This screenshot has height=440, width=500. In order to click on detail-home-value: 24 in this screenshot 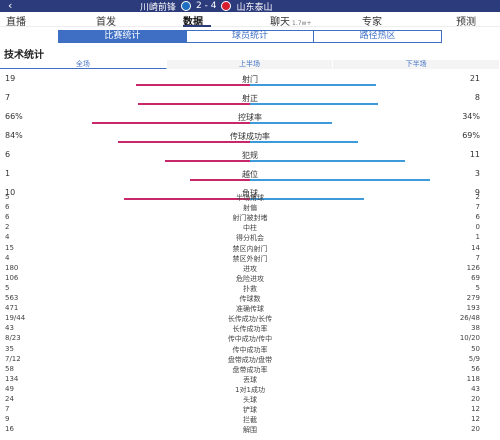, I will do `click(9, 399)`.